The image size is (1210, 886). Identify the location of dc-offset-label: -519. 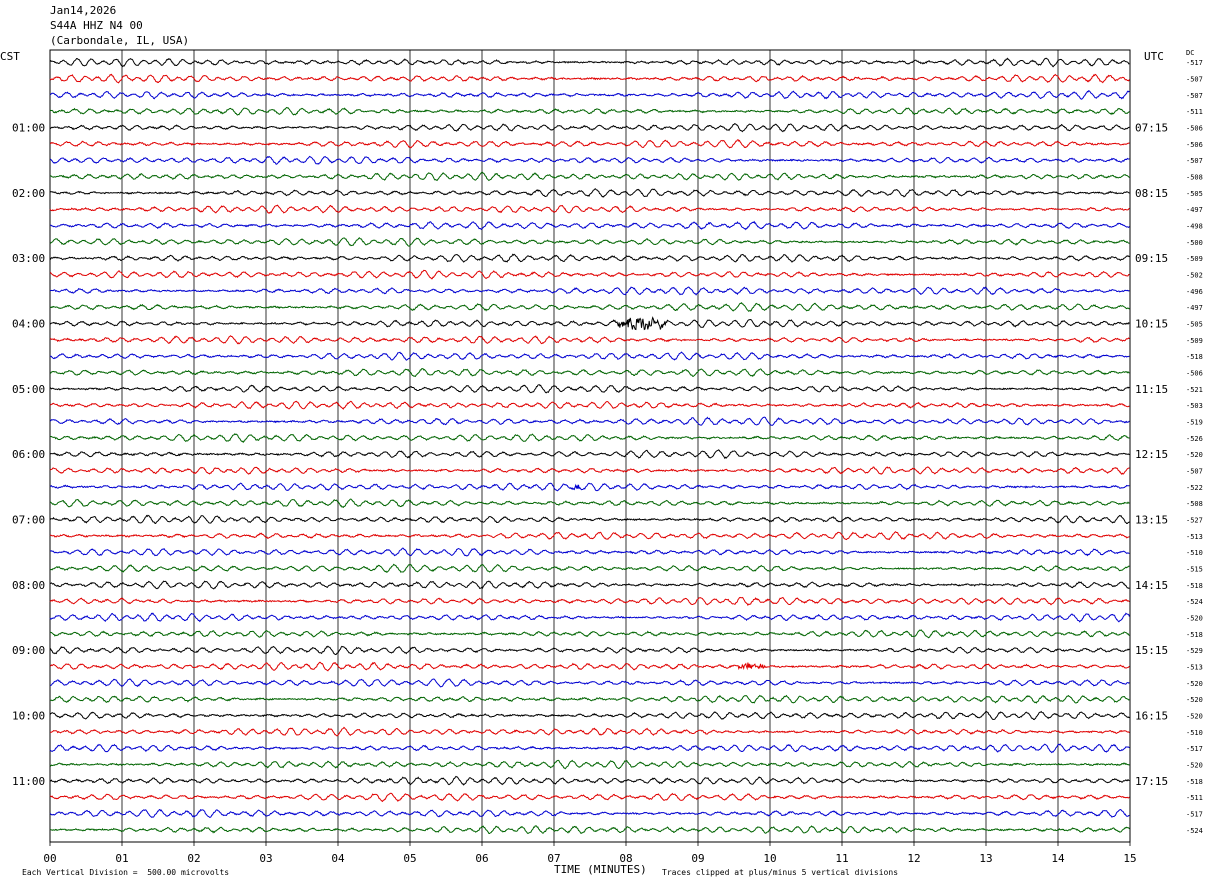
(1194, 423).